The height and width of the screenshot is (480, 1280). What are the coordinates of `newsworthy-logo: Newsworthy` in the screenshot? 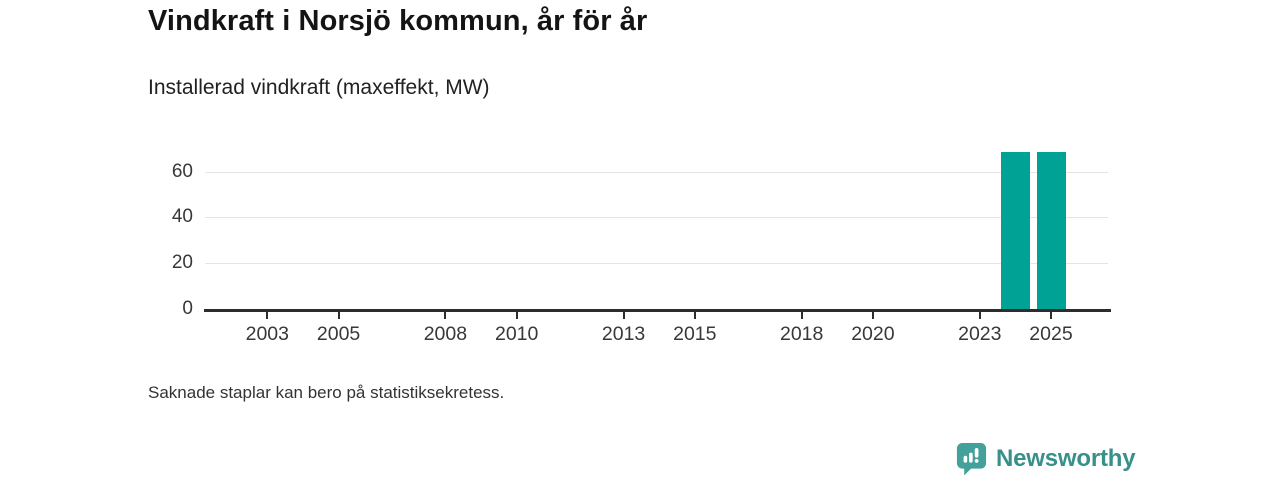 It's located at (1046, 459).